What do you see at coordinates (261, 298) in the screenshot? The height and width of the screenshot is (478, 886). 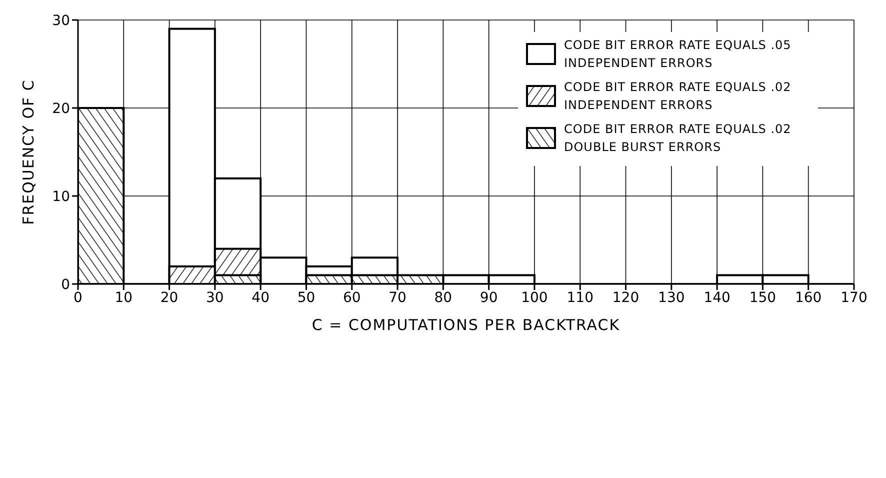 I see `x-tick-label: 40` at bounding box center [261, 298].